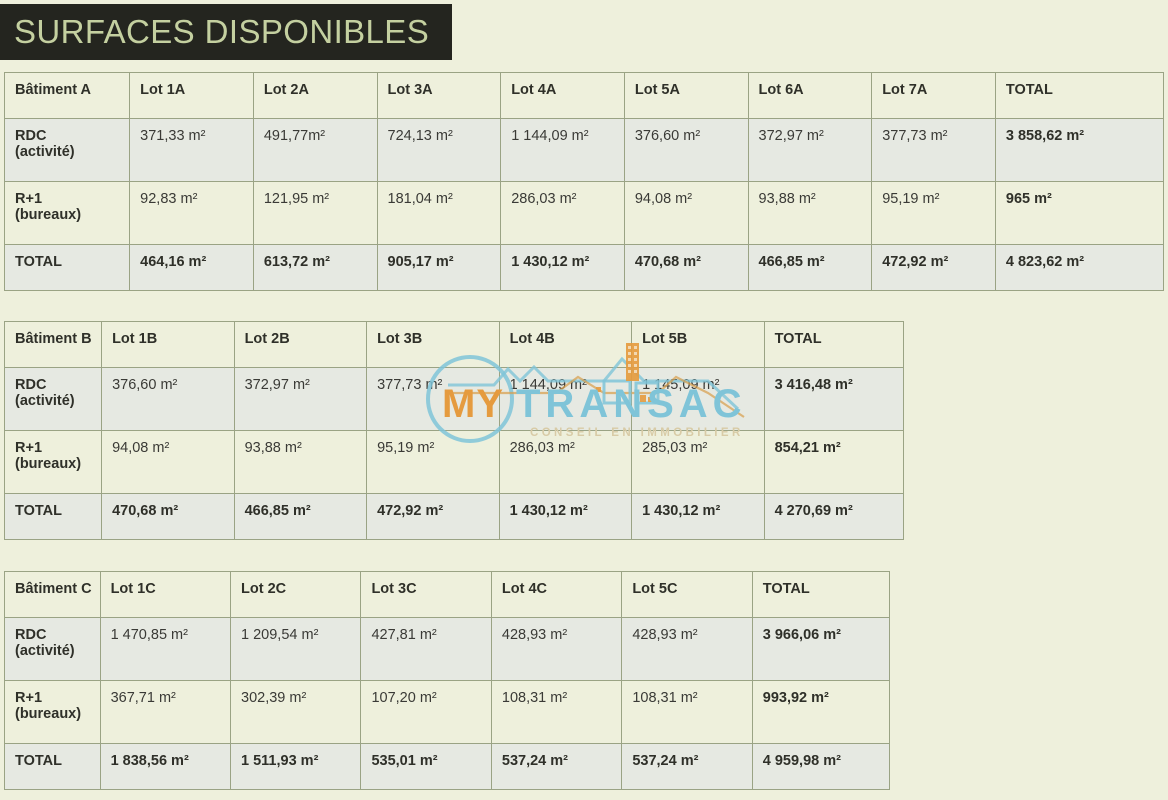 Image resolution: width=1168 pixels, height=800 pixels. I want to click on surface-value-cell: 1 209,54 m², so click(296, 649).